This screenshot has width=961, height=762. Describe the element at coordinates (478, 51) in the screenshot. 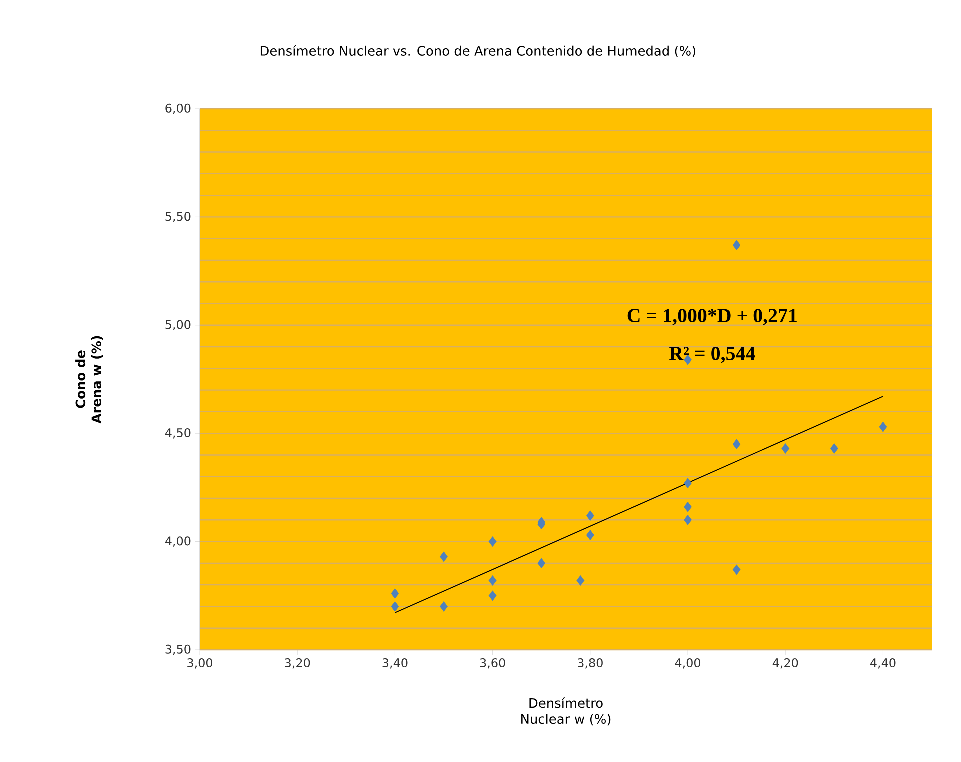

I see `chart-title: Densímetro Nuclear vs. Cono de Arena Contenido de Humedad (%)` at that location.